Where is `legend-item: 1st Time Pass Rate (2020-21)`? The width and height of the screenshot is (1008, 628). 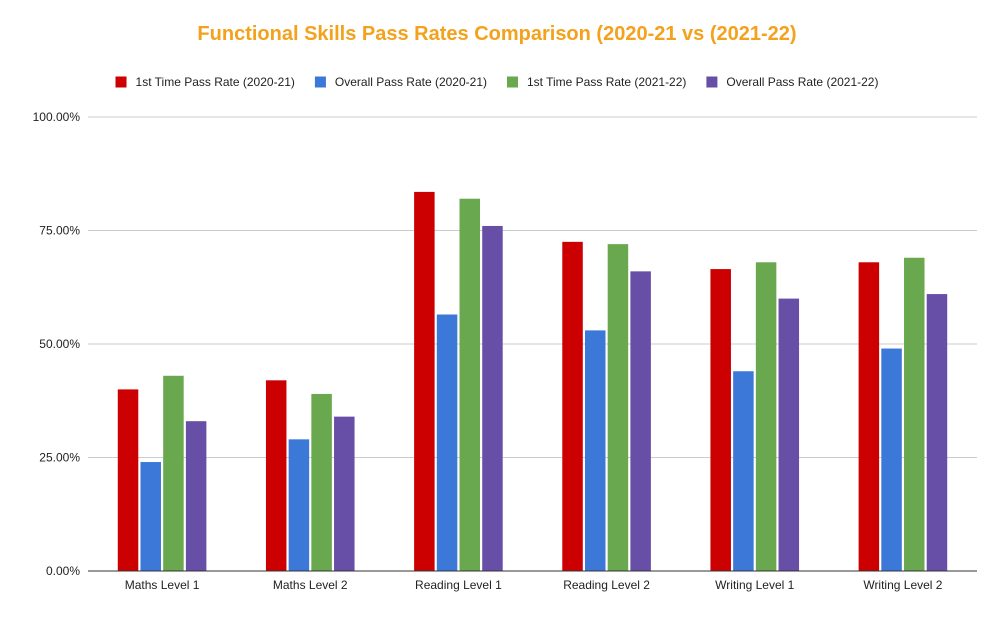 legend-item: 1st Time Pass Rate (2020-21) is located at coordinates (205, 82).